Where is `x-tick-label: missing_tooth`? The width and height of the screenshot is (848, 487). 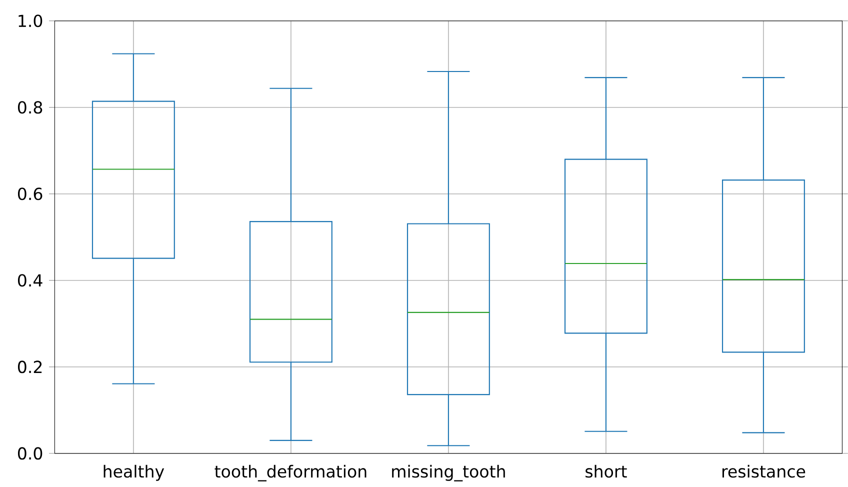
x-tick-label: missing_tooth is located at coordinates (448, 473).